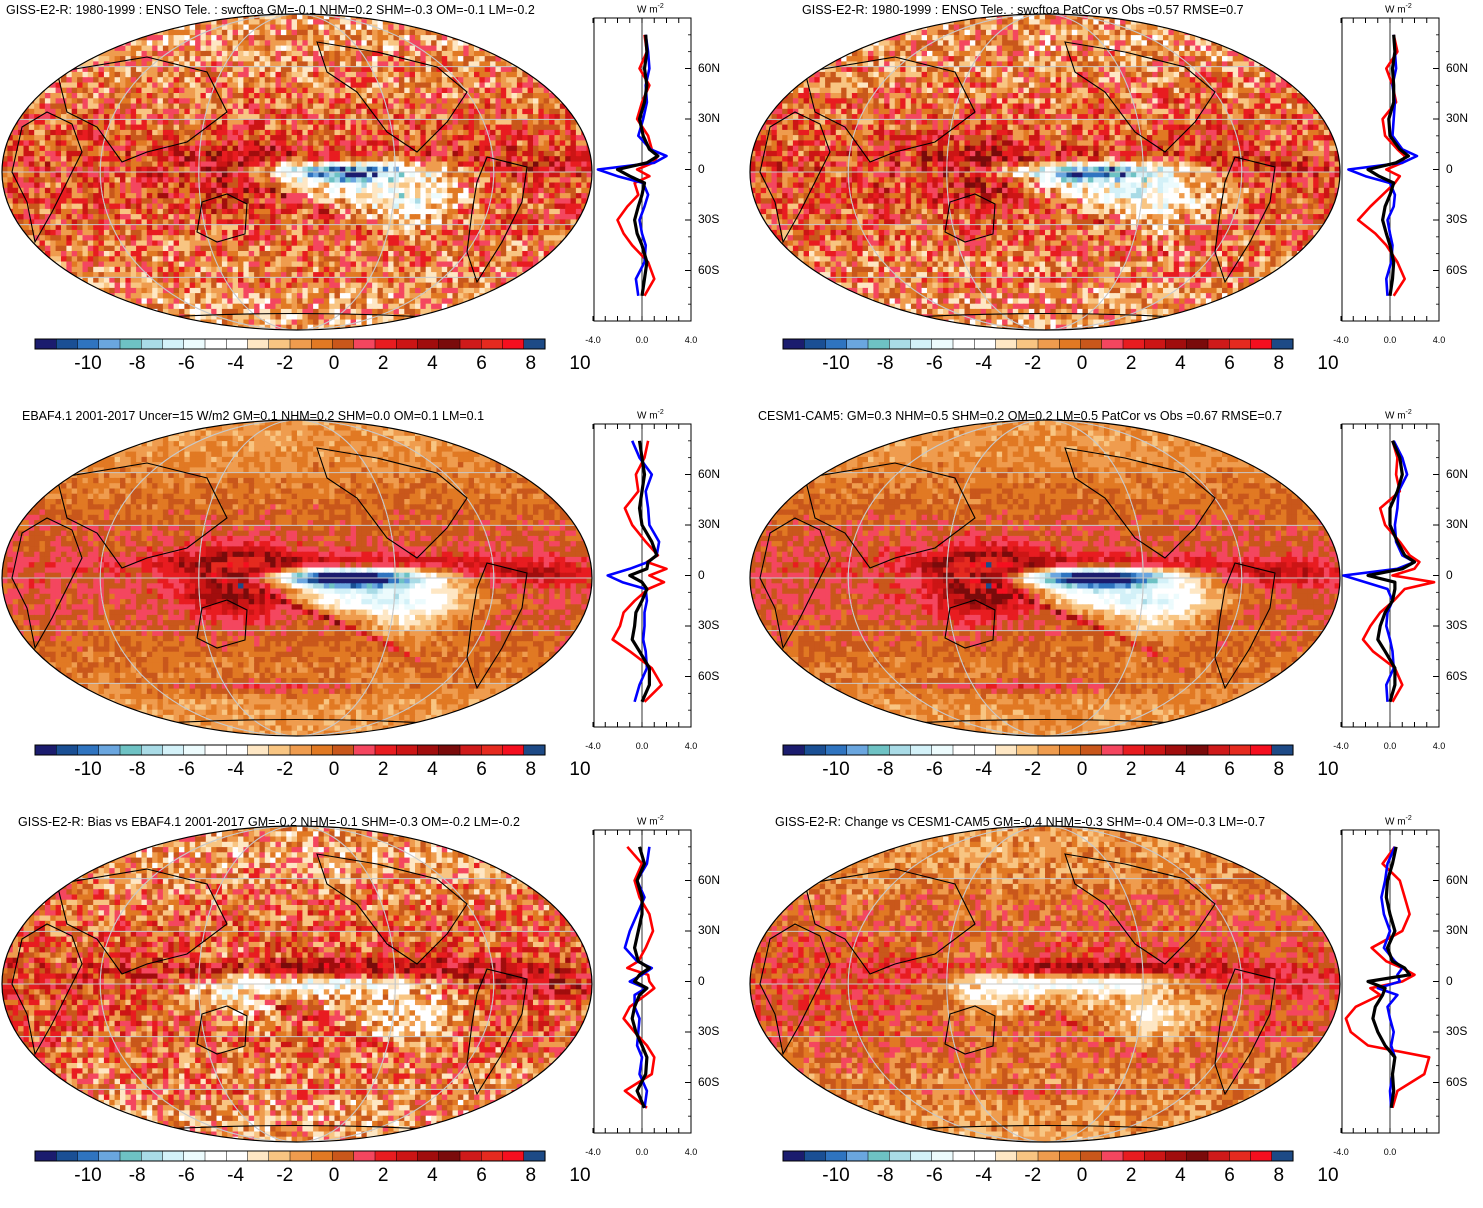 The width and height of the screenshot is (1483, 1208). I want to click on colorbar-tick-label: 0, so click(334, 770).